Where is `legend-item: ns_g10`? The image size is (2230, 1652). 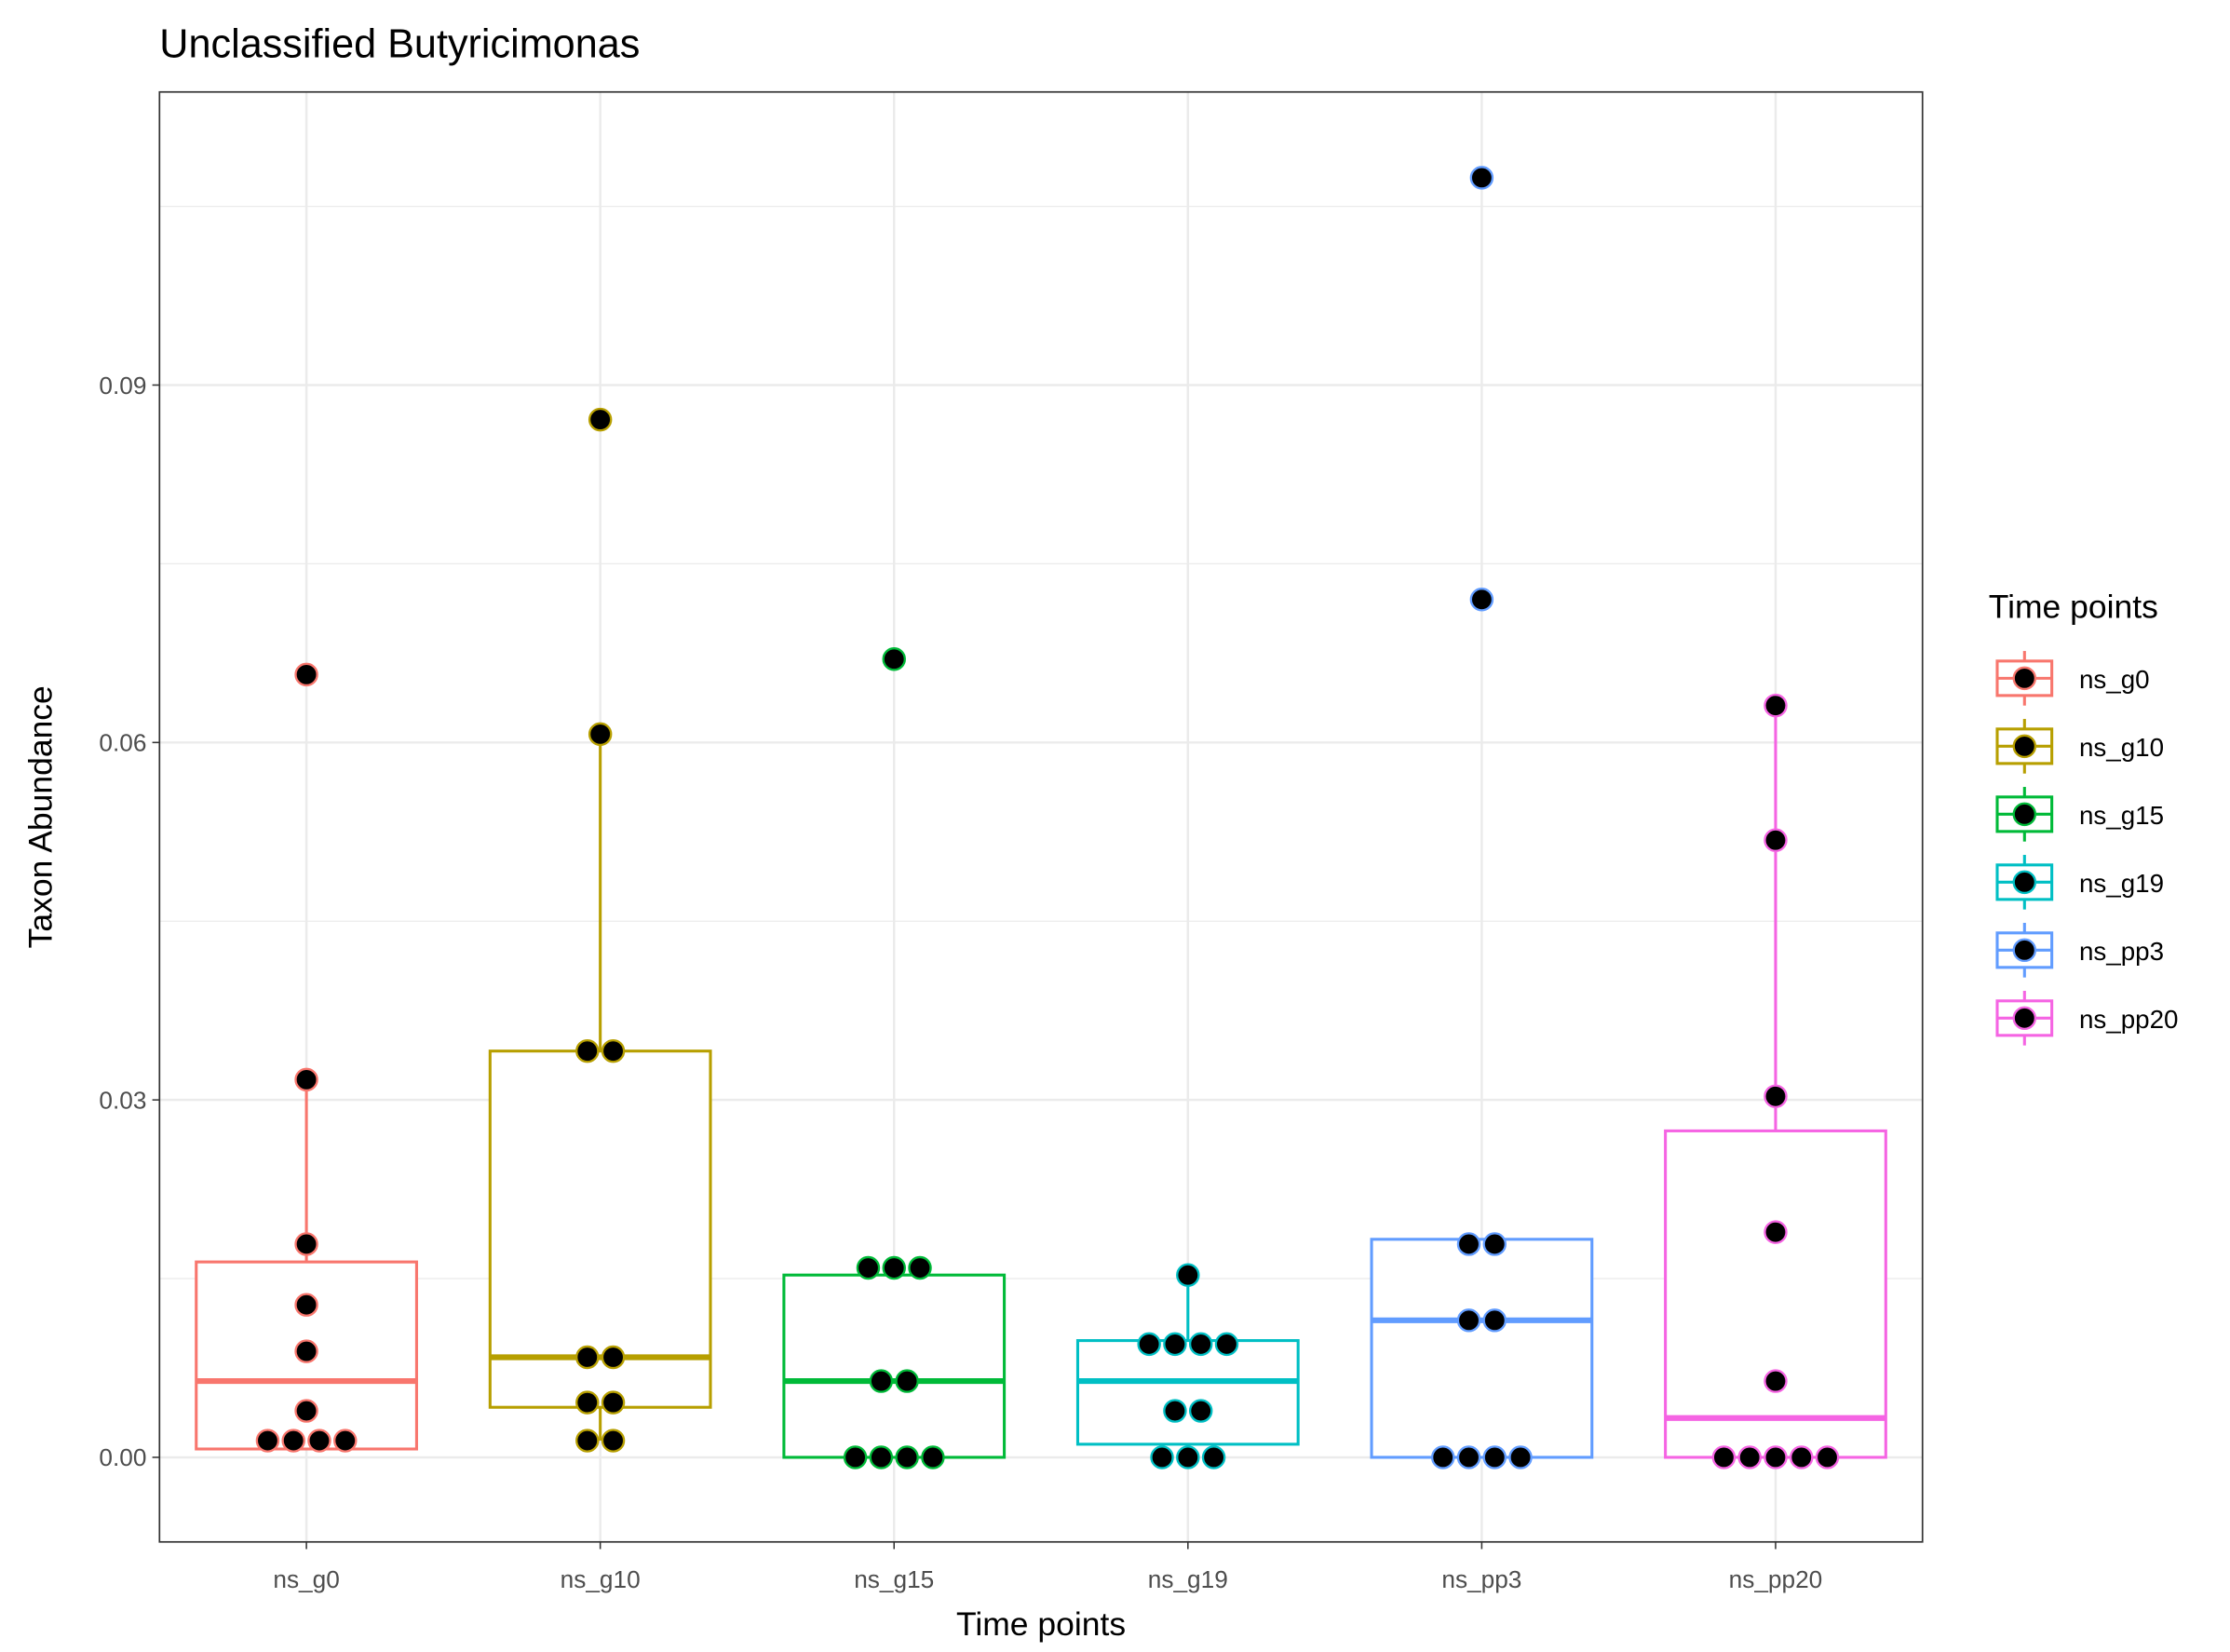 legend-item: ns_g10 is located at coordinates (2079, 746).